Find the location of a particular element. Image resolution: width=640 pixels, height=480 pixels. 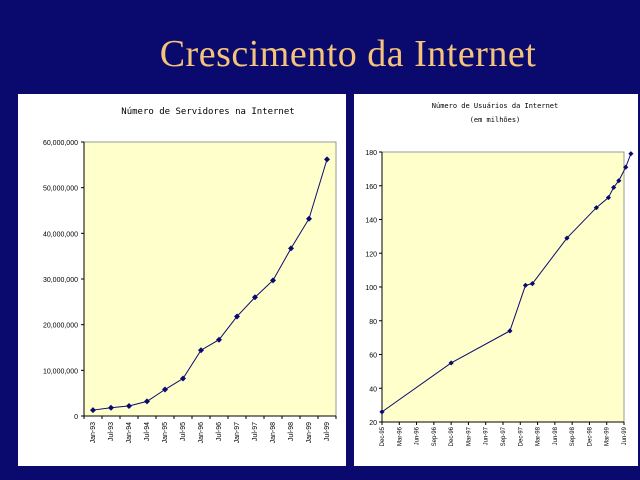

x-tick-label: Jan-99 is located at coordinates (309, 433).